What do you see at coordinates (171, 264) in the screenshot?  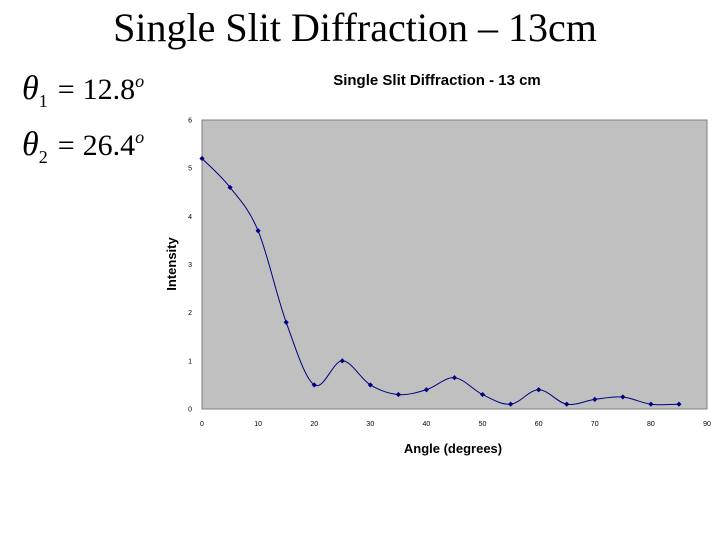 I see `y-axis-label: Intensity` at bounding box center [171, 264].